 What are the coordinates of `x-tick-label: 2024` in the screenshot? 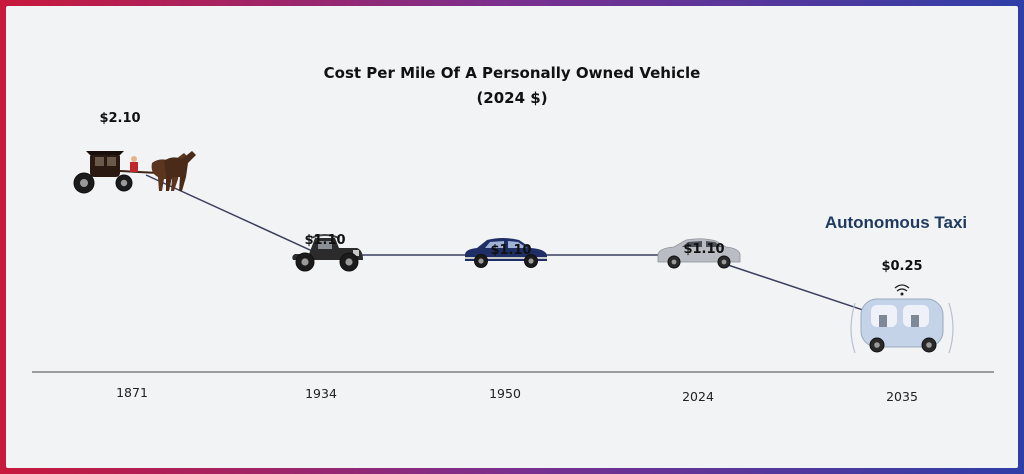 It's located at (698, 396).